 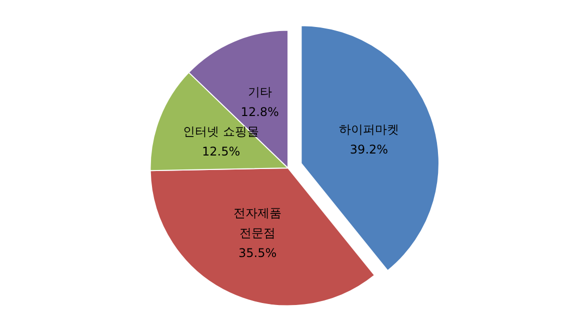 What do you see at coordinates (221, 151) in the screenshot?
I see `data-label: 12.5%` at bounding box center [221, 151].